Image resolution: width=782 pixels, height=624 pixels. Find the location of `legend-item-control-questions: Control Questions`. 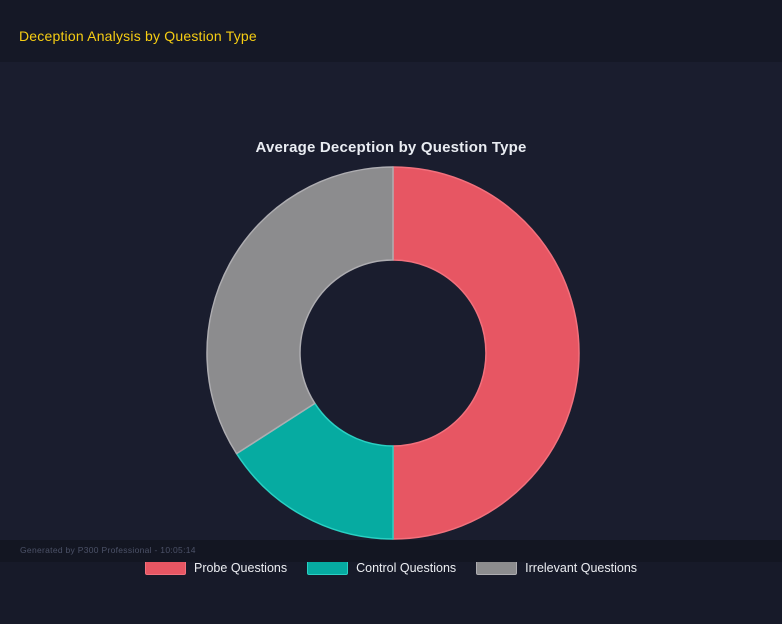

legend-item-control-questions: Control Questions is located at coordinates (381, 567).